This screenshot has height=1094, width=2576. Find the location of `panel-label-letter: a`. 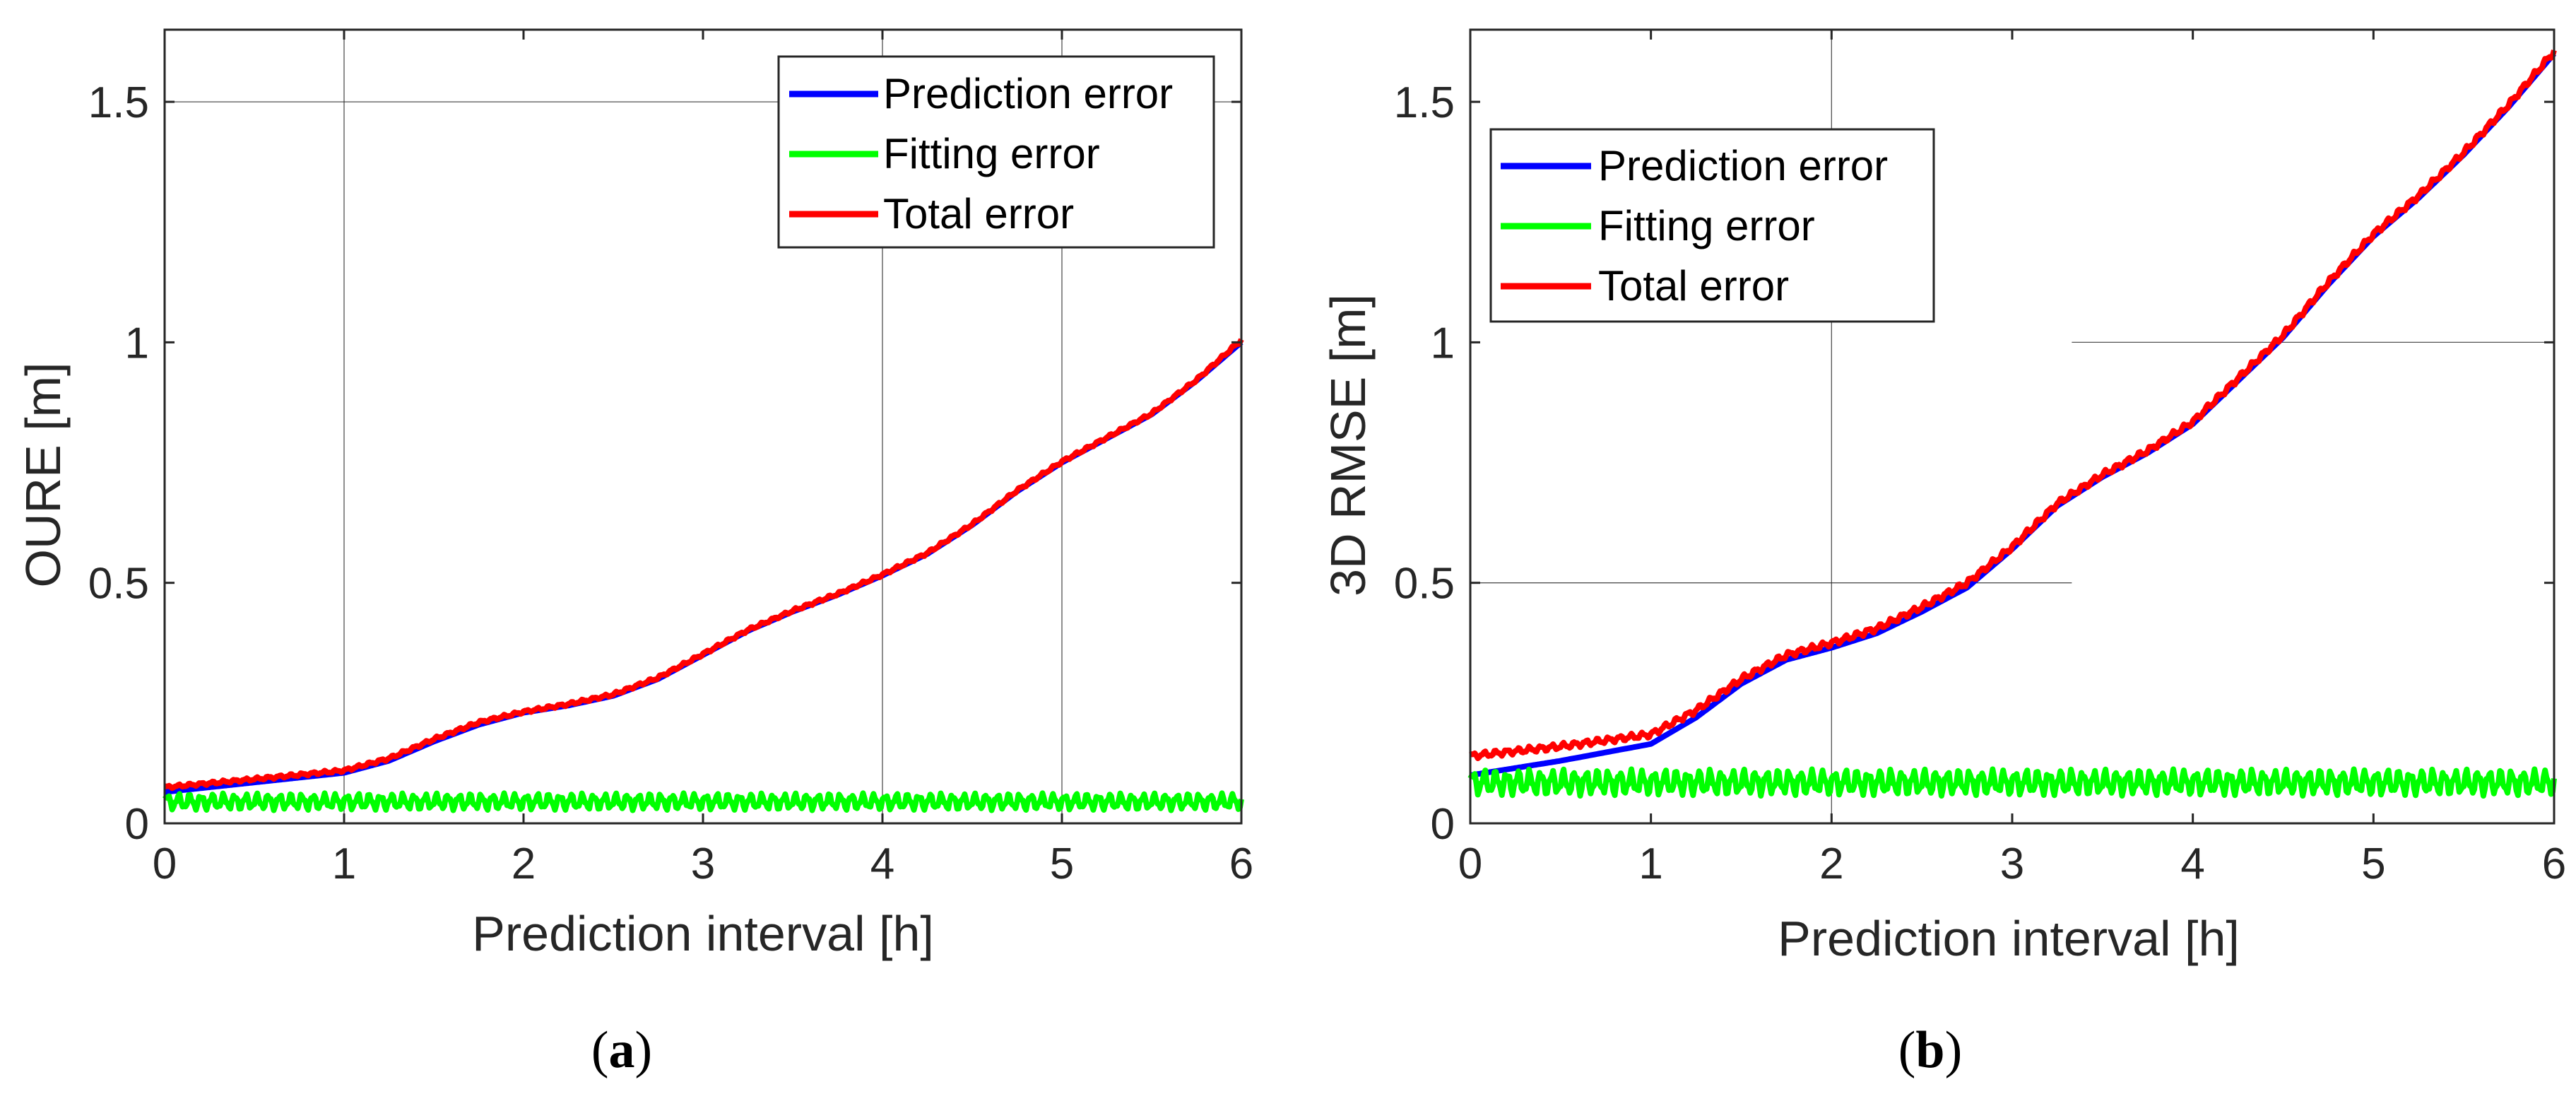

panel-label-letter: a is located at coordinates (622, 1050).